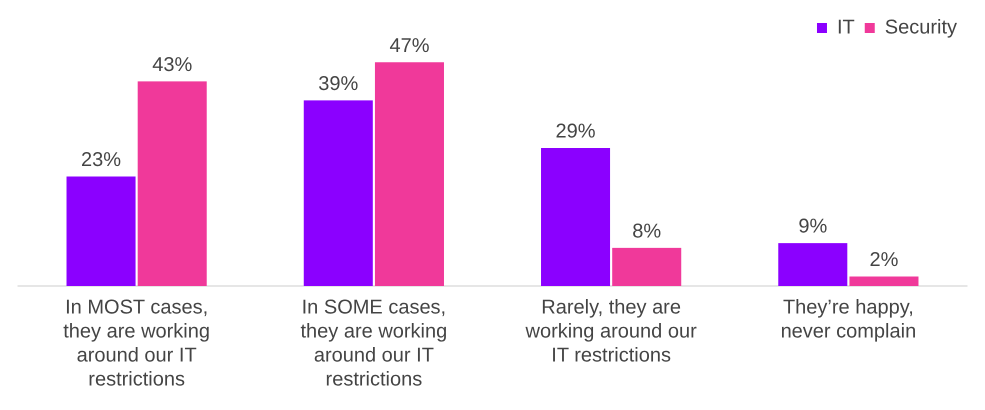  What do you see at coordinates (101, 160) in the screenshot?
I see `data-label: 23%` at bounding box center [101, 160].